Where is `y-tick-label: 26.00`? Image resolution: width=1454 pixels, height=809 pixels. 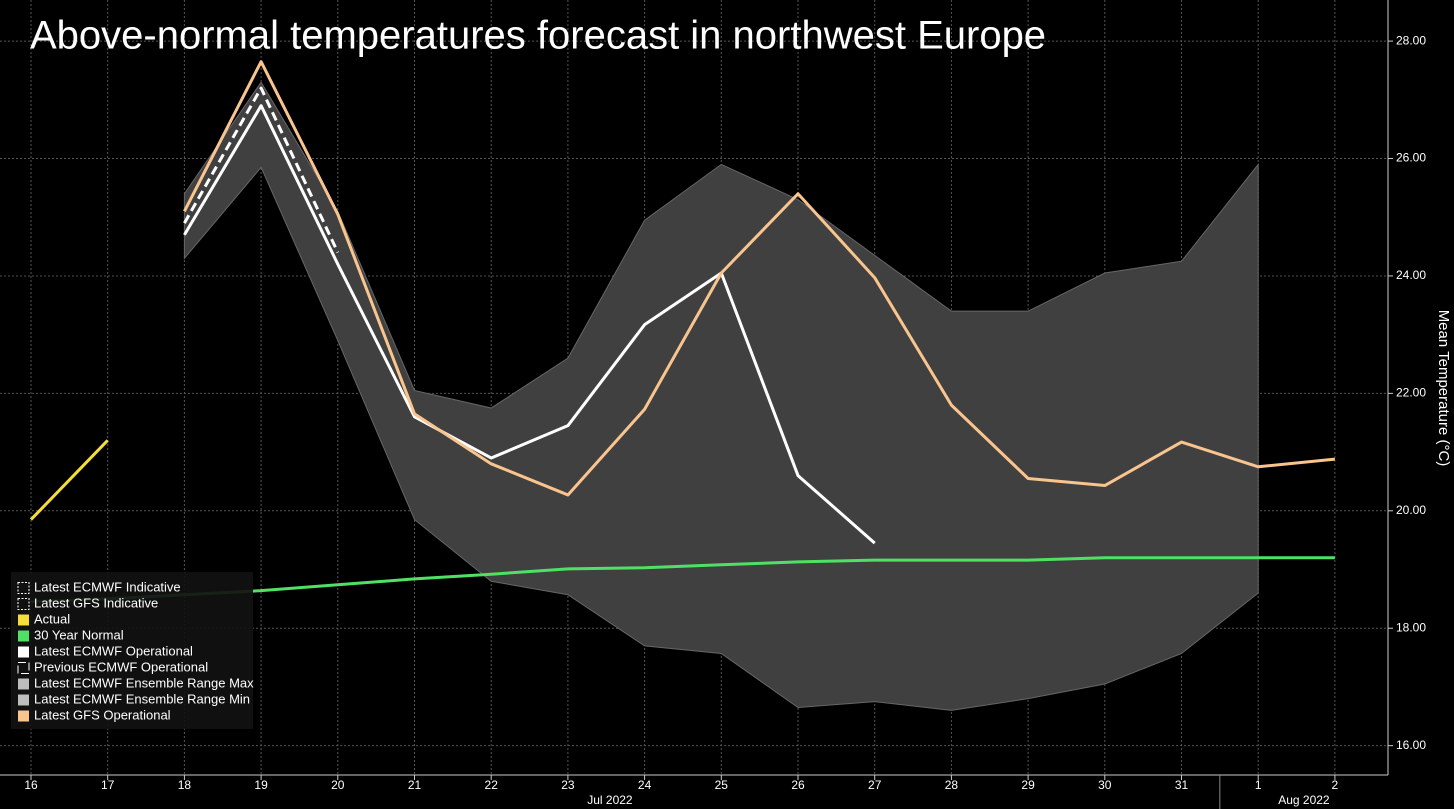 y-tick-label: 26.00 is located at coordinates (1411, 158).